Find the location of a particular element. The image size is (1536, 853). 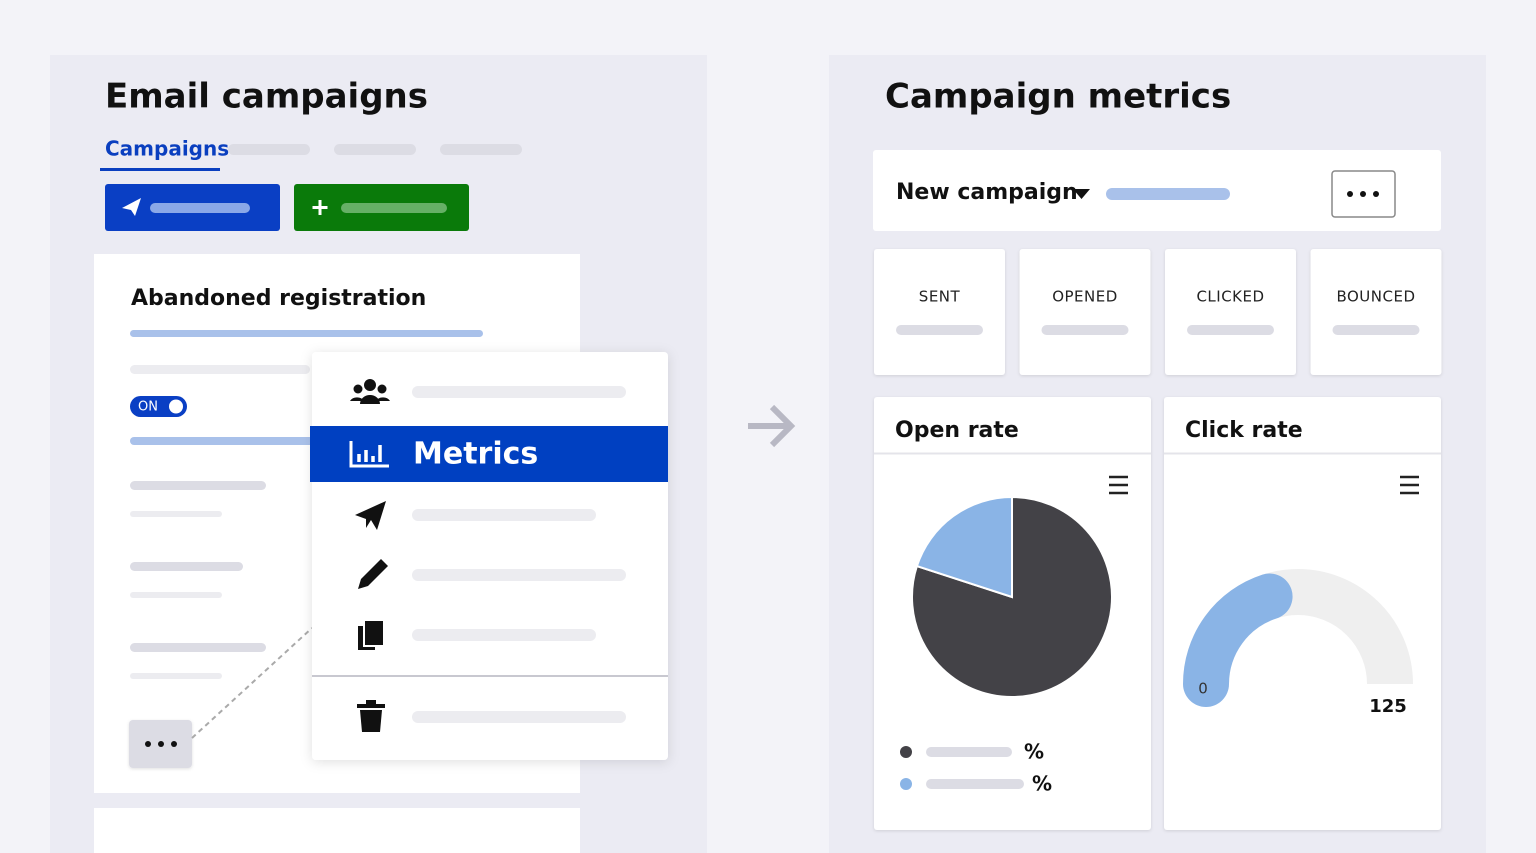

header-more-button is located at coordinates (1363, 194).